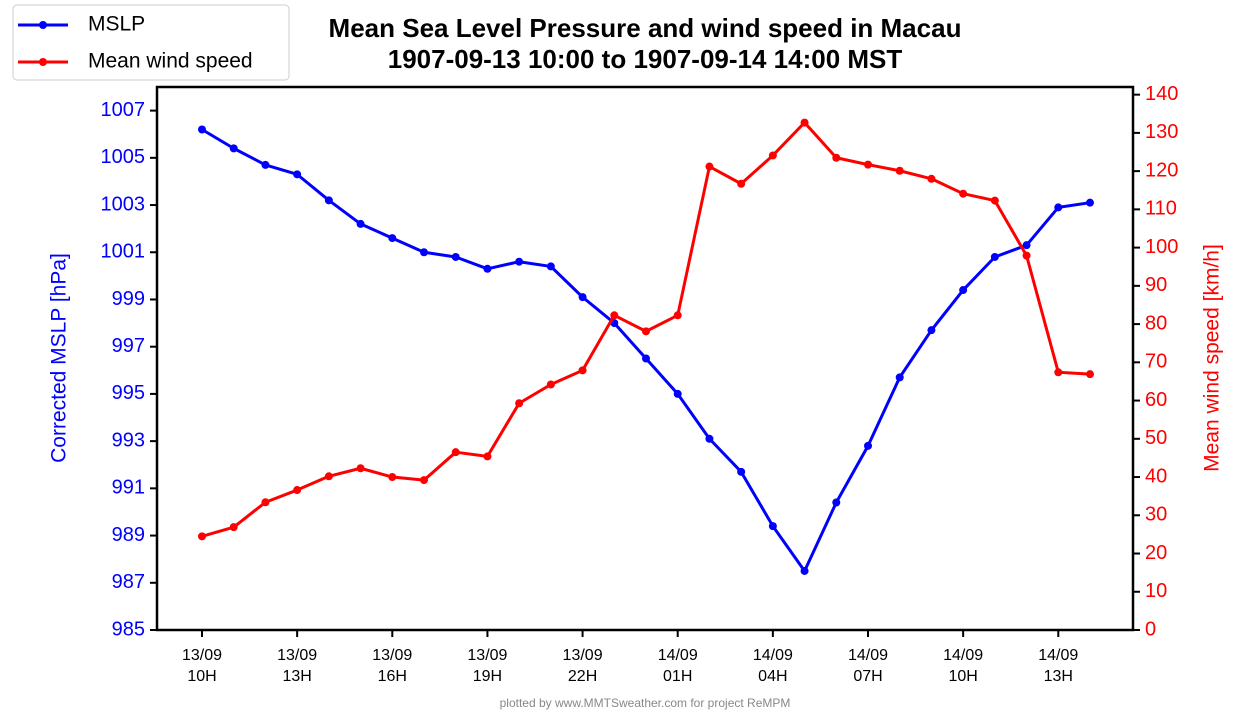  I want to click on y2-tick-label: 20, so click(1156, 553).